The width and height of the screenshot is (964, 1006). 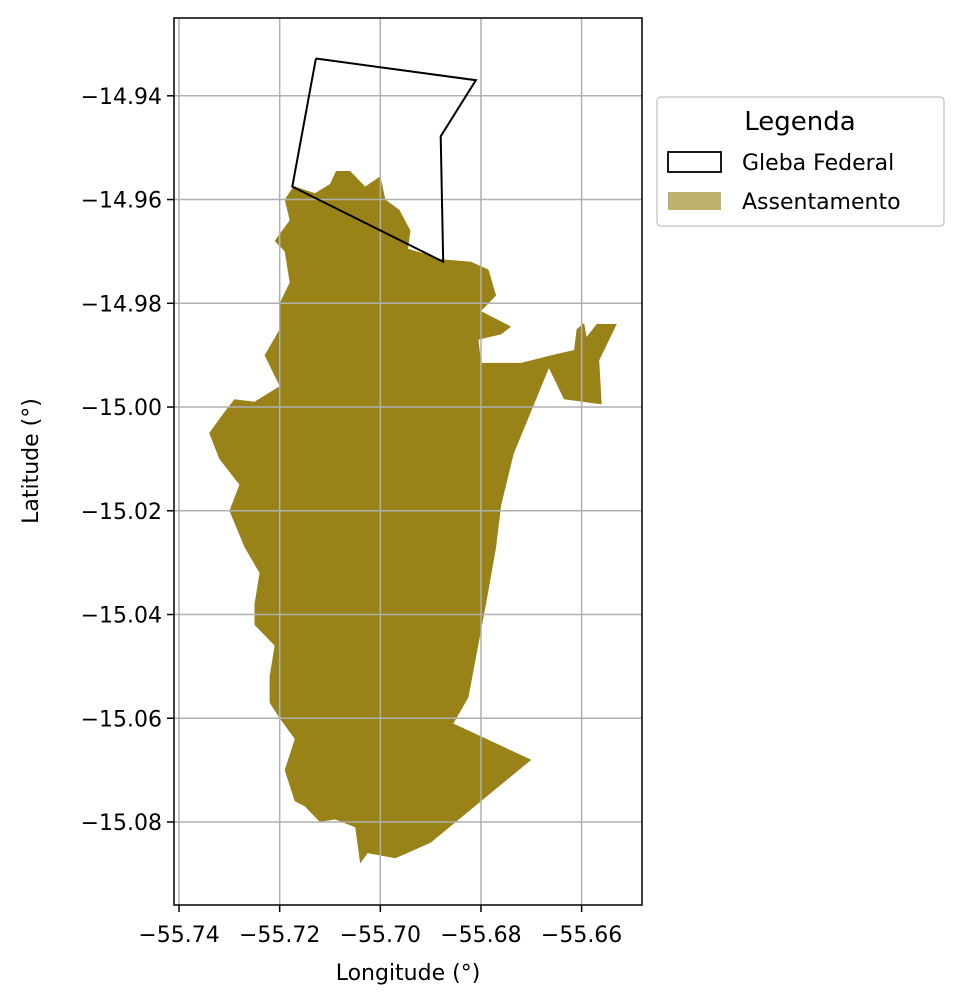 What do you see at coordinates (279, 935) in the screenshot?
I see `x-tick-label: −55.72` at bounding box center [279, 935].